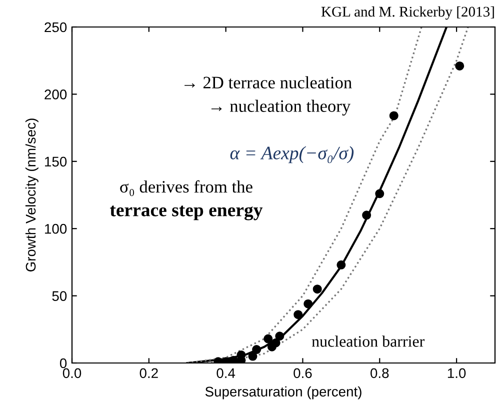 The height and width of the screenshot is (420, 503). What do you see at coordinates (31, 195) in the screenshot?
I see `y-axis-title: Growth Velocity (nm/sec)` at bounding box center [31, 195].